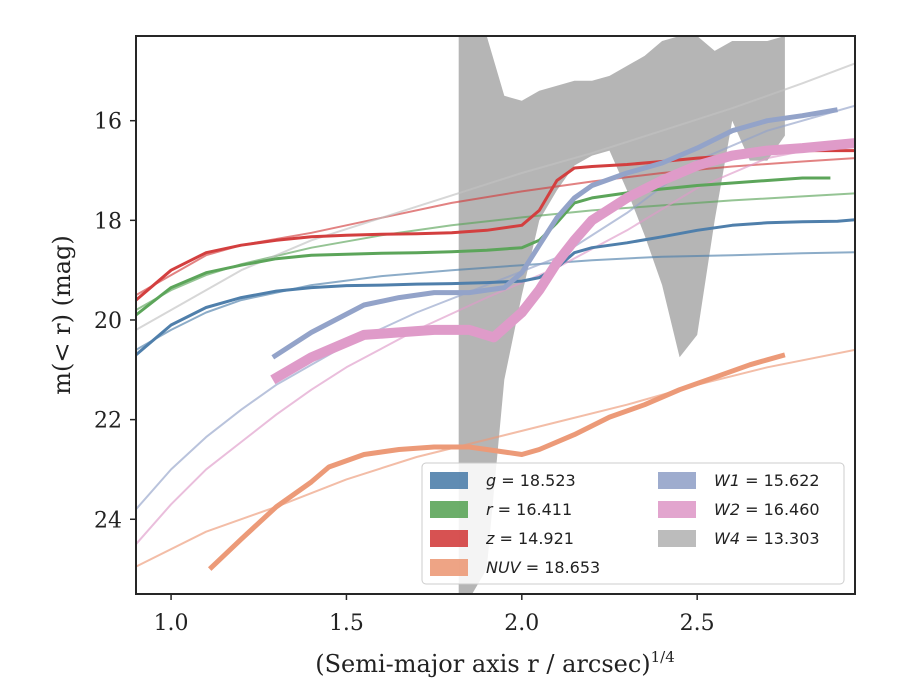  I want to click on legend-swatch-nuv, so click(449, 567).